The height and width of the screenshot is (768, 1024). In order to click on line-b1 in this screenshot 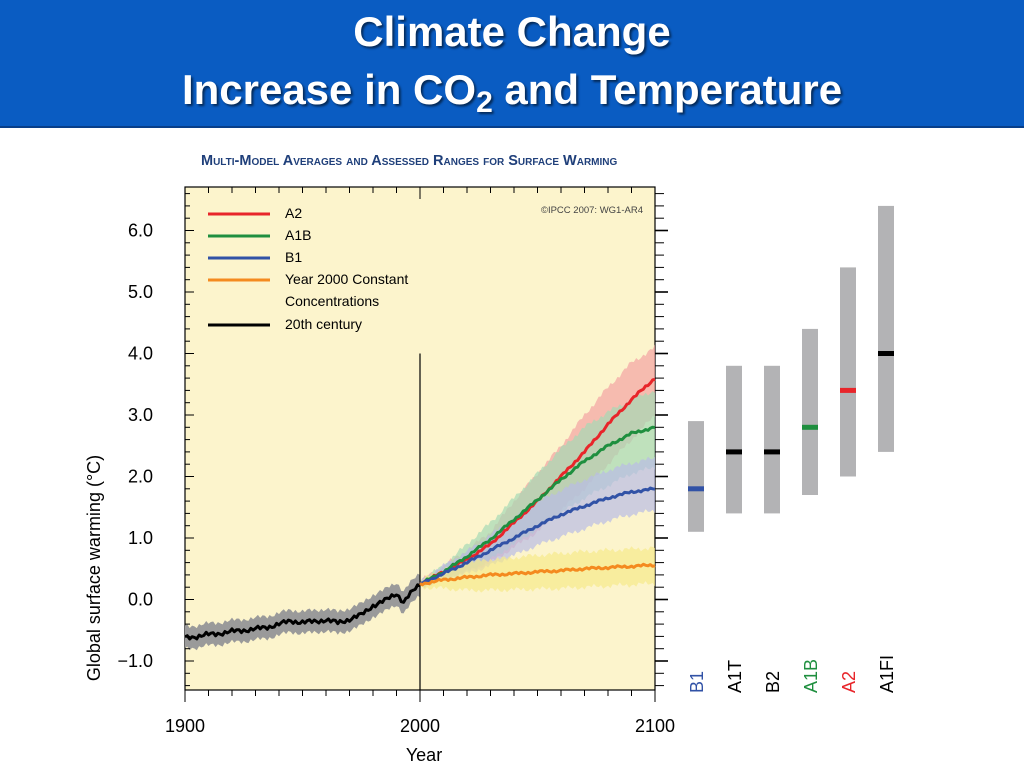, I will do `click(537, 535)`.